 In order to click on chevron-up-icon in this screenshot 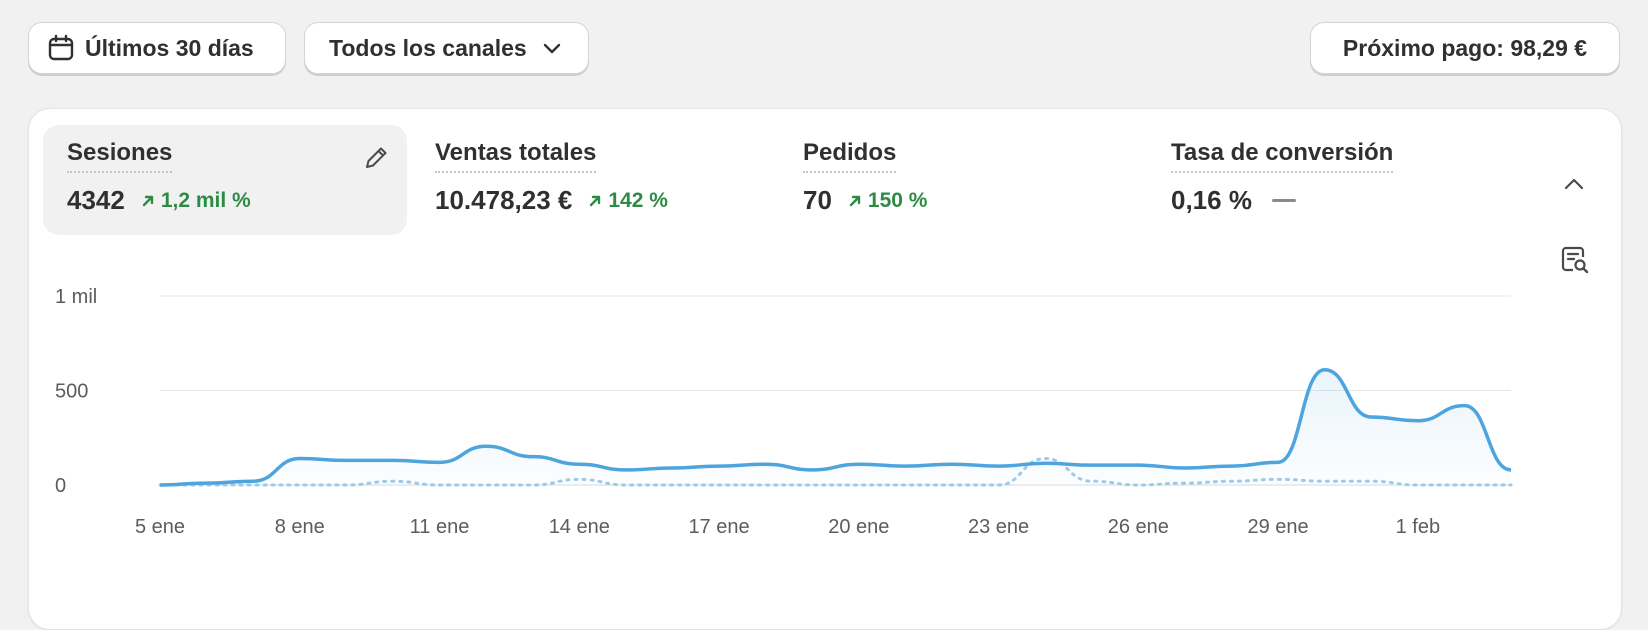, I will do `click(1574, 184)`.